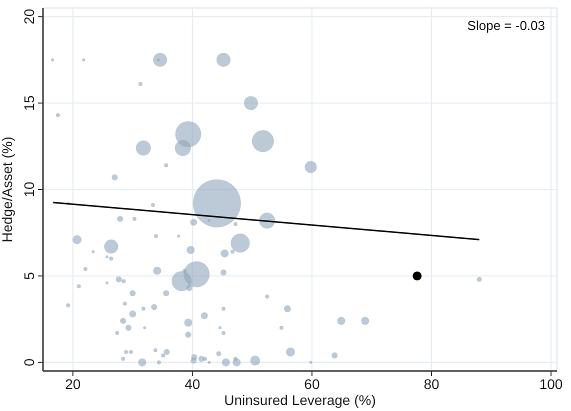  Describe the element at coordinates (192, 384) in the screenshot. I see `x-tick-label: 40` at that location.